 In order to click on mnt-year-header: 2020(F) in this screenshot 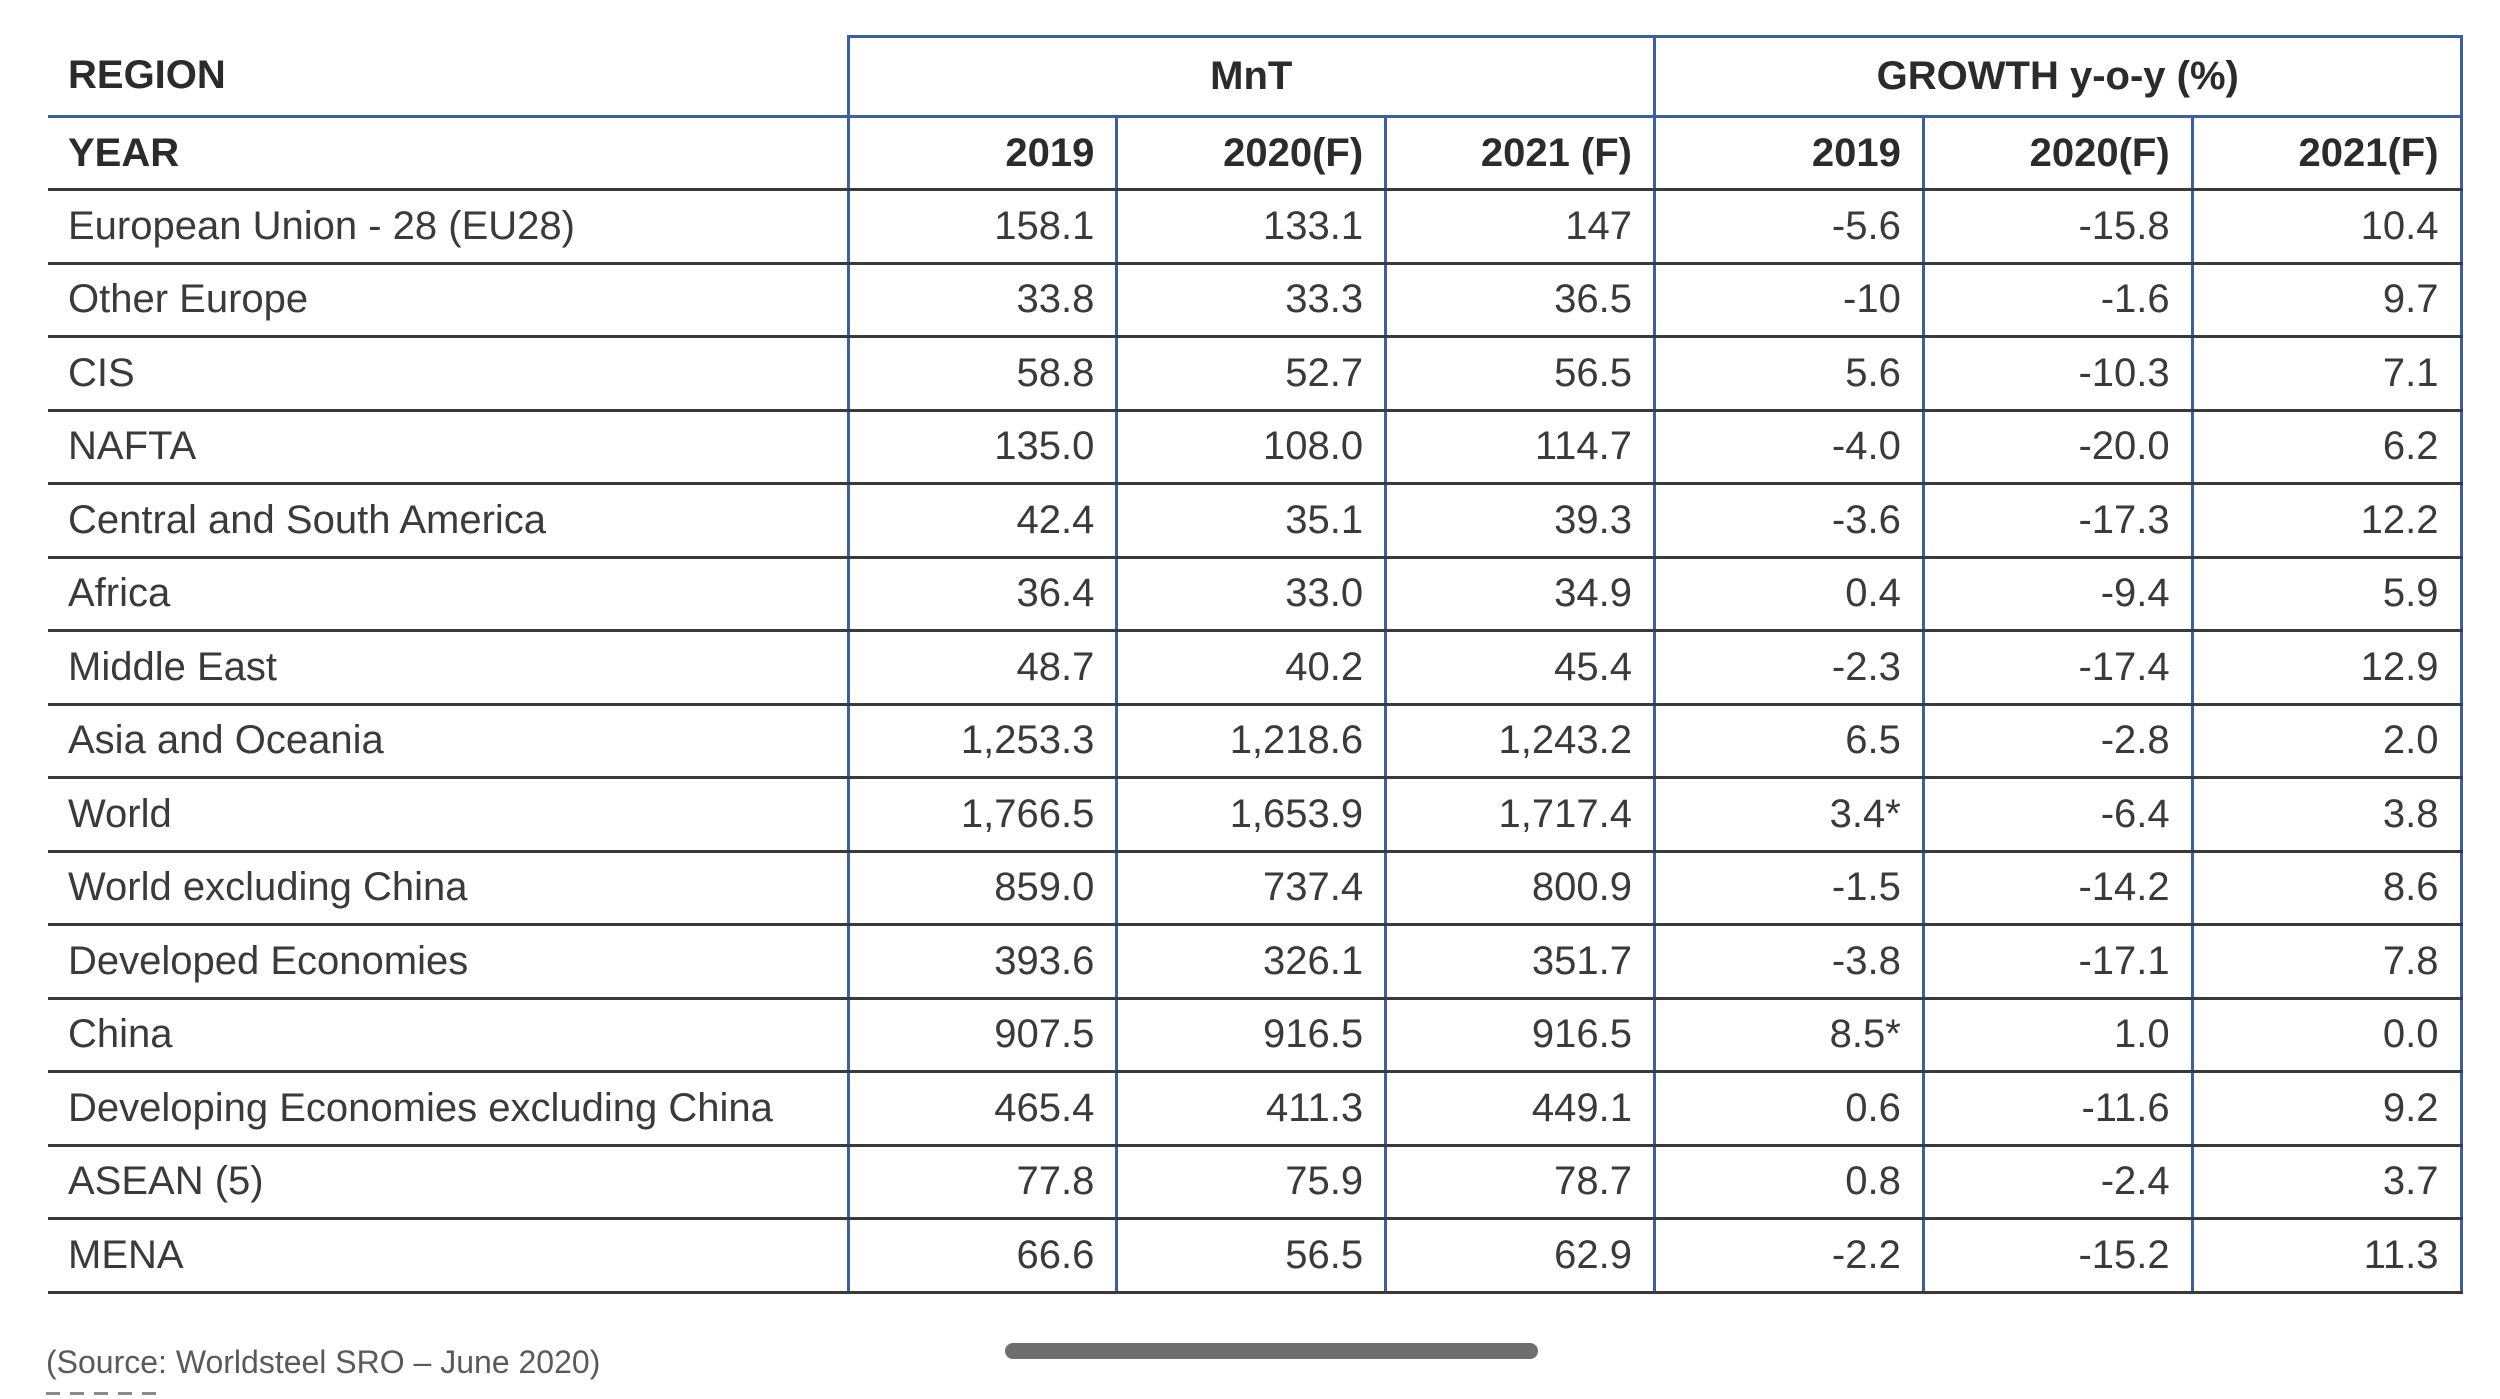, I will do `click(1250, 153)`.